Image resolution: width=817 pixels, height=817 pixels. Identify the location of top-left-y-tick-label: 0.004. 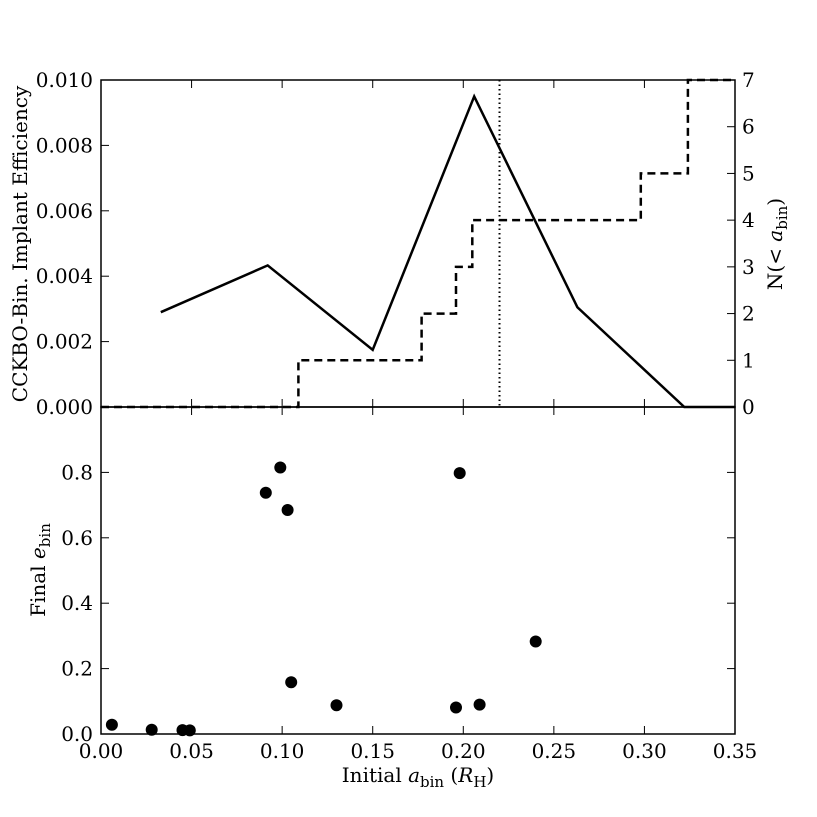
(64, 276).